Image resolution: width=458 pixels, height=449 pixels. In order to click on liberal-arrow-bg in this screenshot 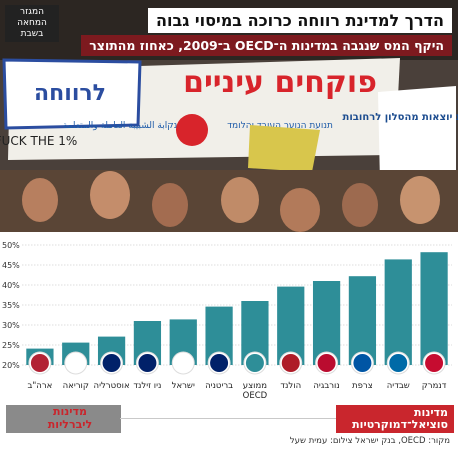, I will do `click(63, 419)`.